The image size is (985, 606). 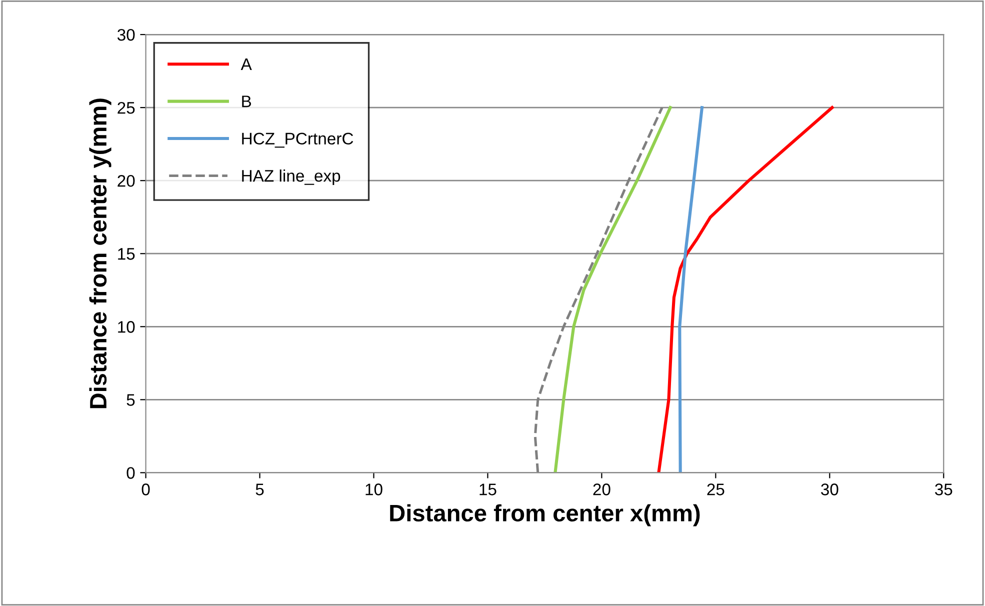 I want to click on x-tick-label: 10, so click(x=374, y=490).